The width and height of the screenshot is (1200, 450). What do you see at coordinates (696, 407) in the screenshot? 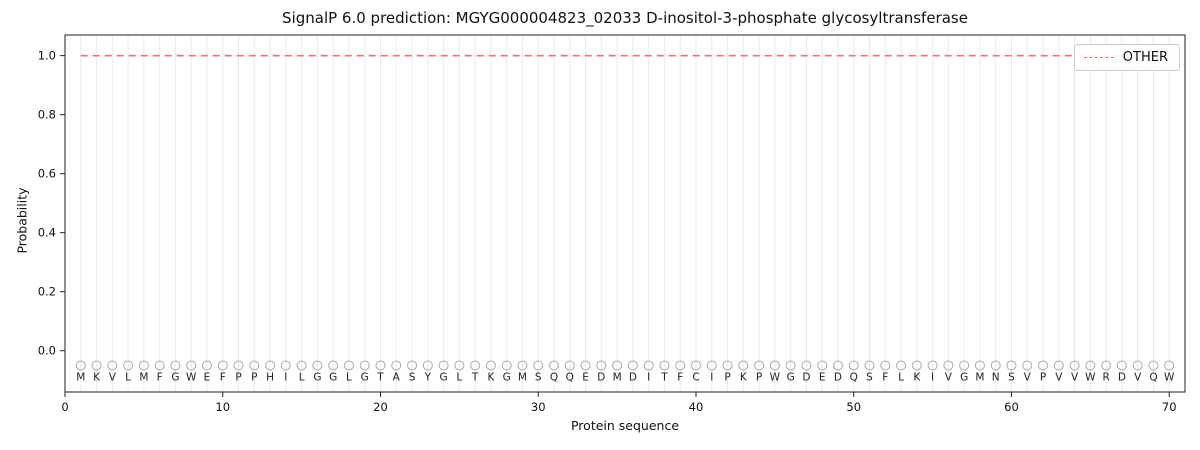
I see `x-tick-label: 40` at bounding box center [696, 407].